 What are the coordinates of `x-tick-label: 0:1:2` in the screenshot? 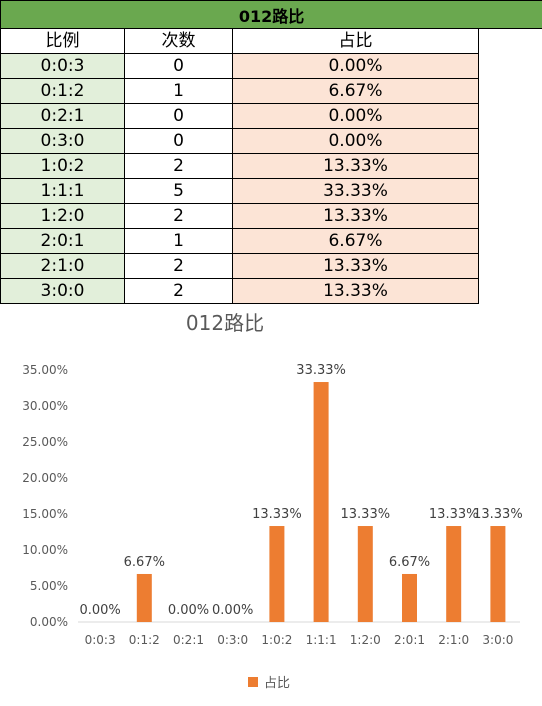 It's located at (144, 640).